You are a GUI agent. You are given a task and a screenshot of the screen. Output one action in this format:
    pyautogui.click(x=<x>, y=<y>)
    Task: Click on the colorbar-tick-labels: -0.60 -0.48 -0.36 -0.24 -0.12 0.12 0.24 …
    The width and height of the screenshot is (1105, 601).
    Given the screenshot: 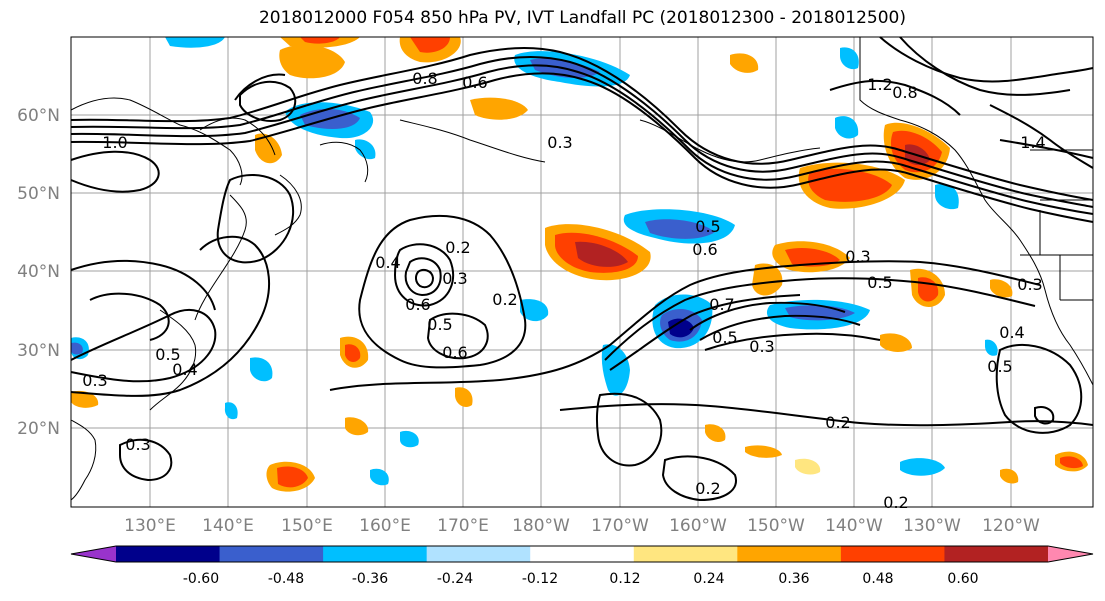 What is the action you would take?
    pyautogui.click(x=581, y=579)
    